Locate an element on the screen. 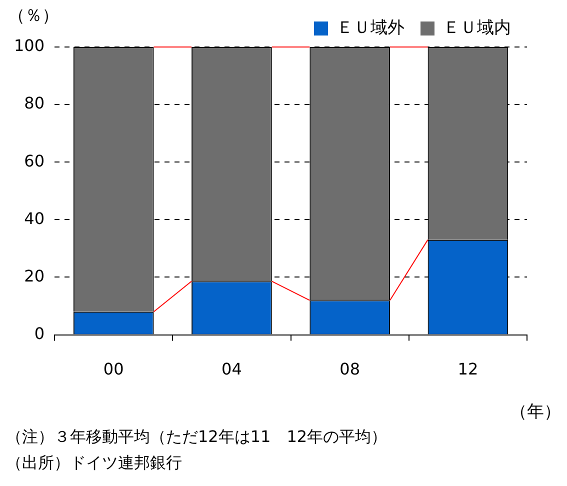 This screenshot has height=486, width=567. x-tick-label: 04 is located at coordinates (232, 369).